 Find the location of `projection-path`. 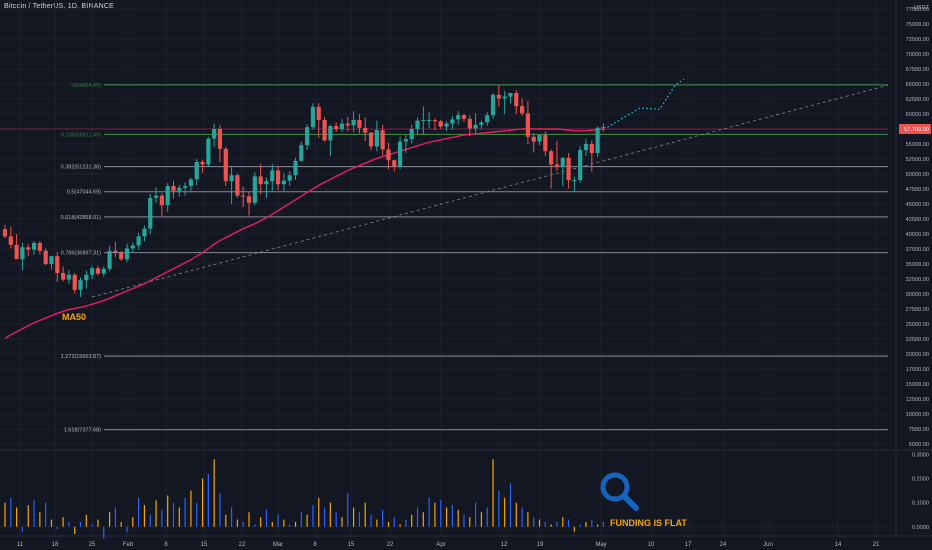

projection-path is located at coordinates (646, 103).